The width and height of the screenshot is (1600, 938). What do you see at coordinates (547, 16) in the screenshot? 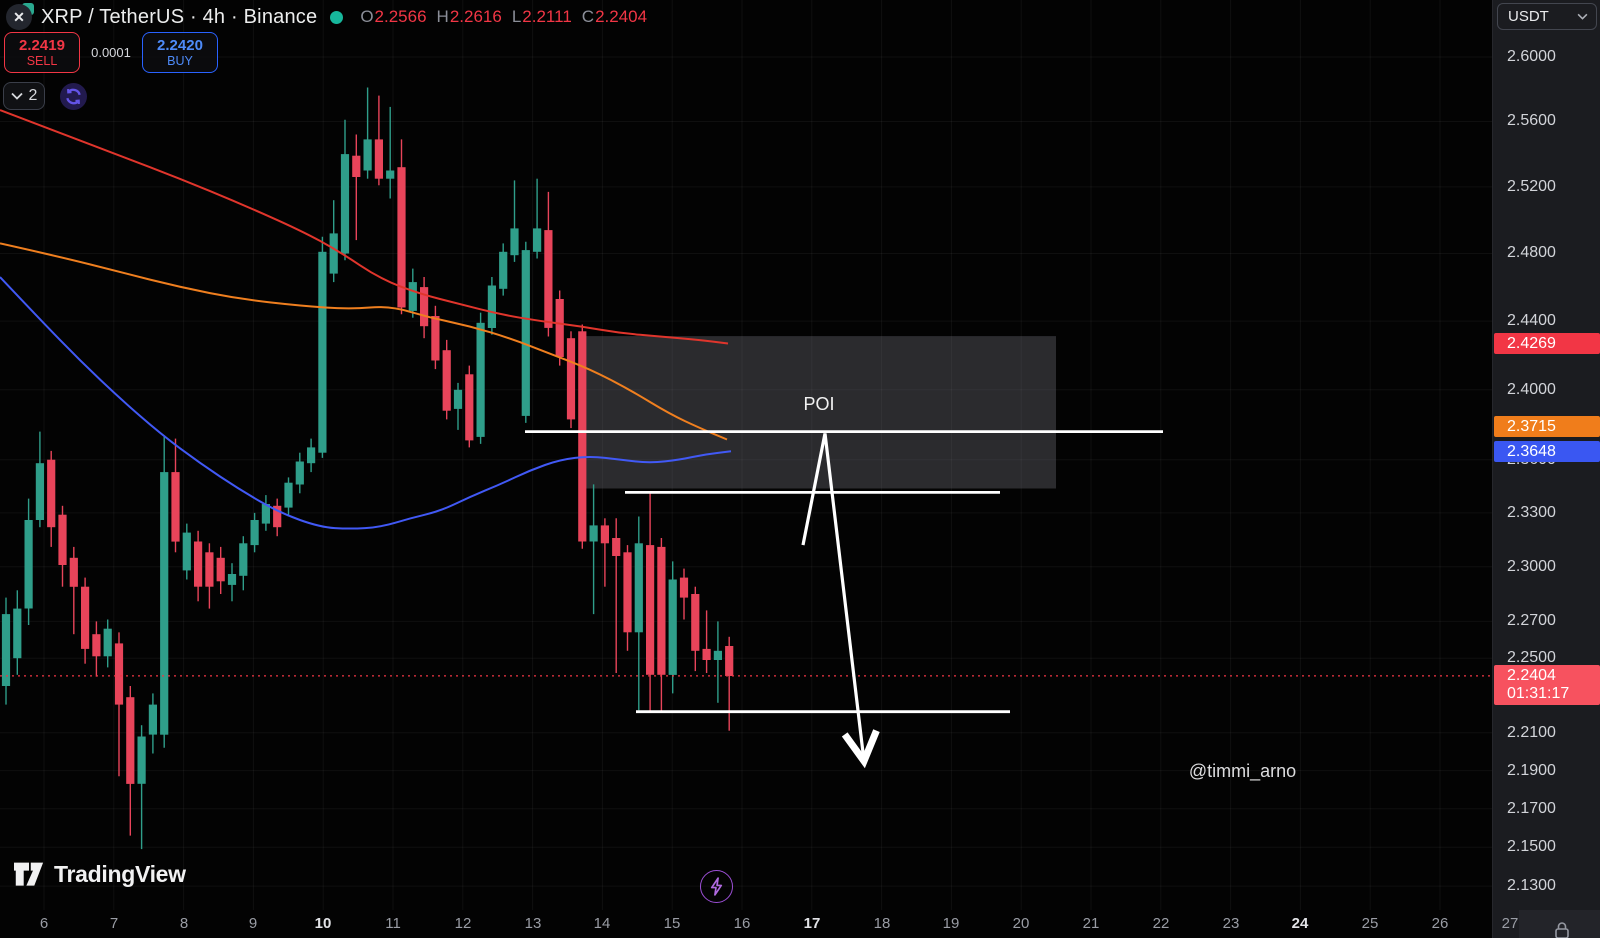
I see `low-value: 2.2111` at bounding box center [547, 16].